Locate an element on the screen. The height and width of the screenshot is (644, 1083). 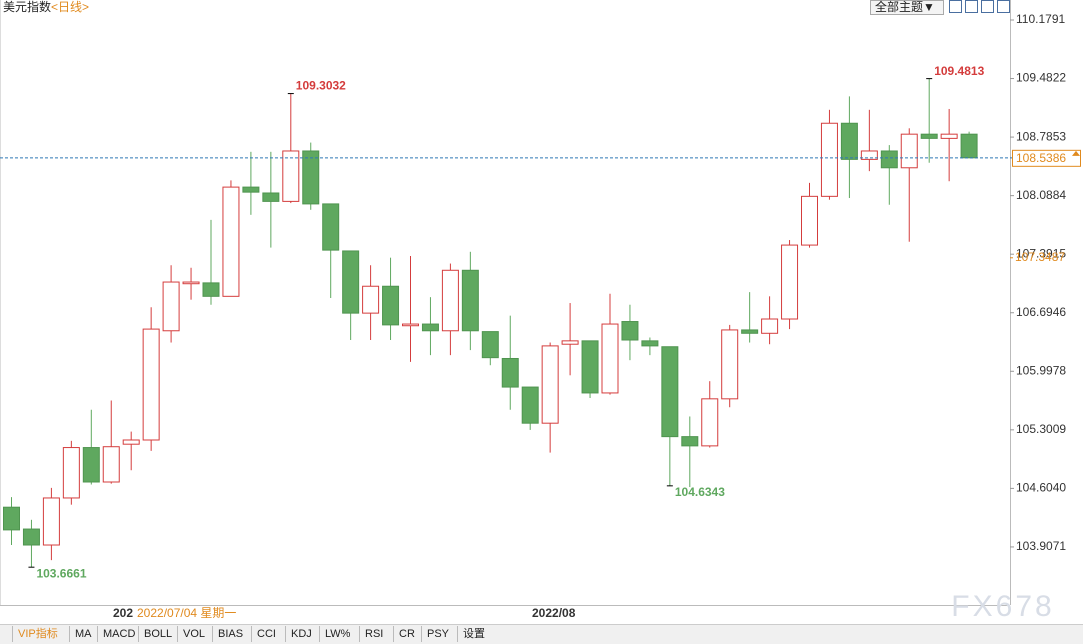
toolbar-item: KDJ is located at coordinates (301, 634).